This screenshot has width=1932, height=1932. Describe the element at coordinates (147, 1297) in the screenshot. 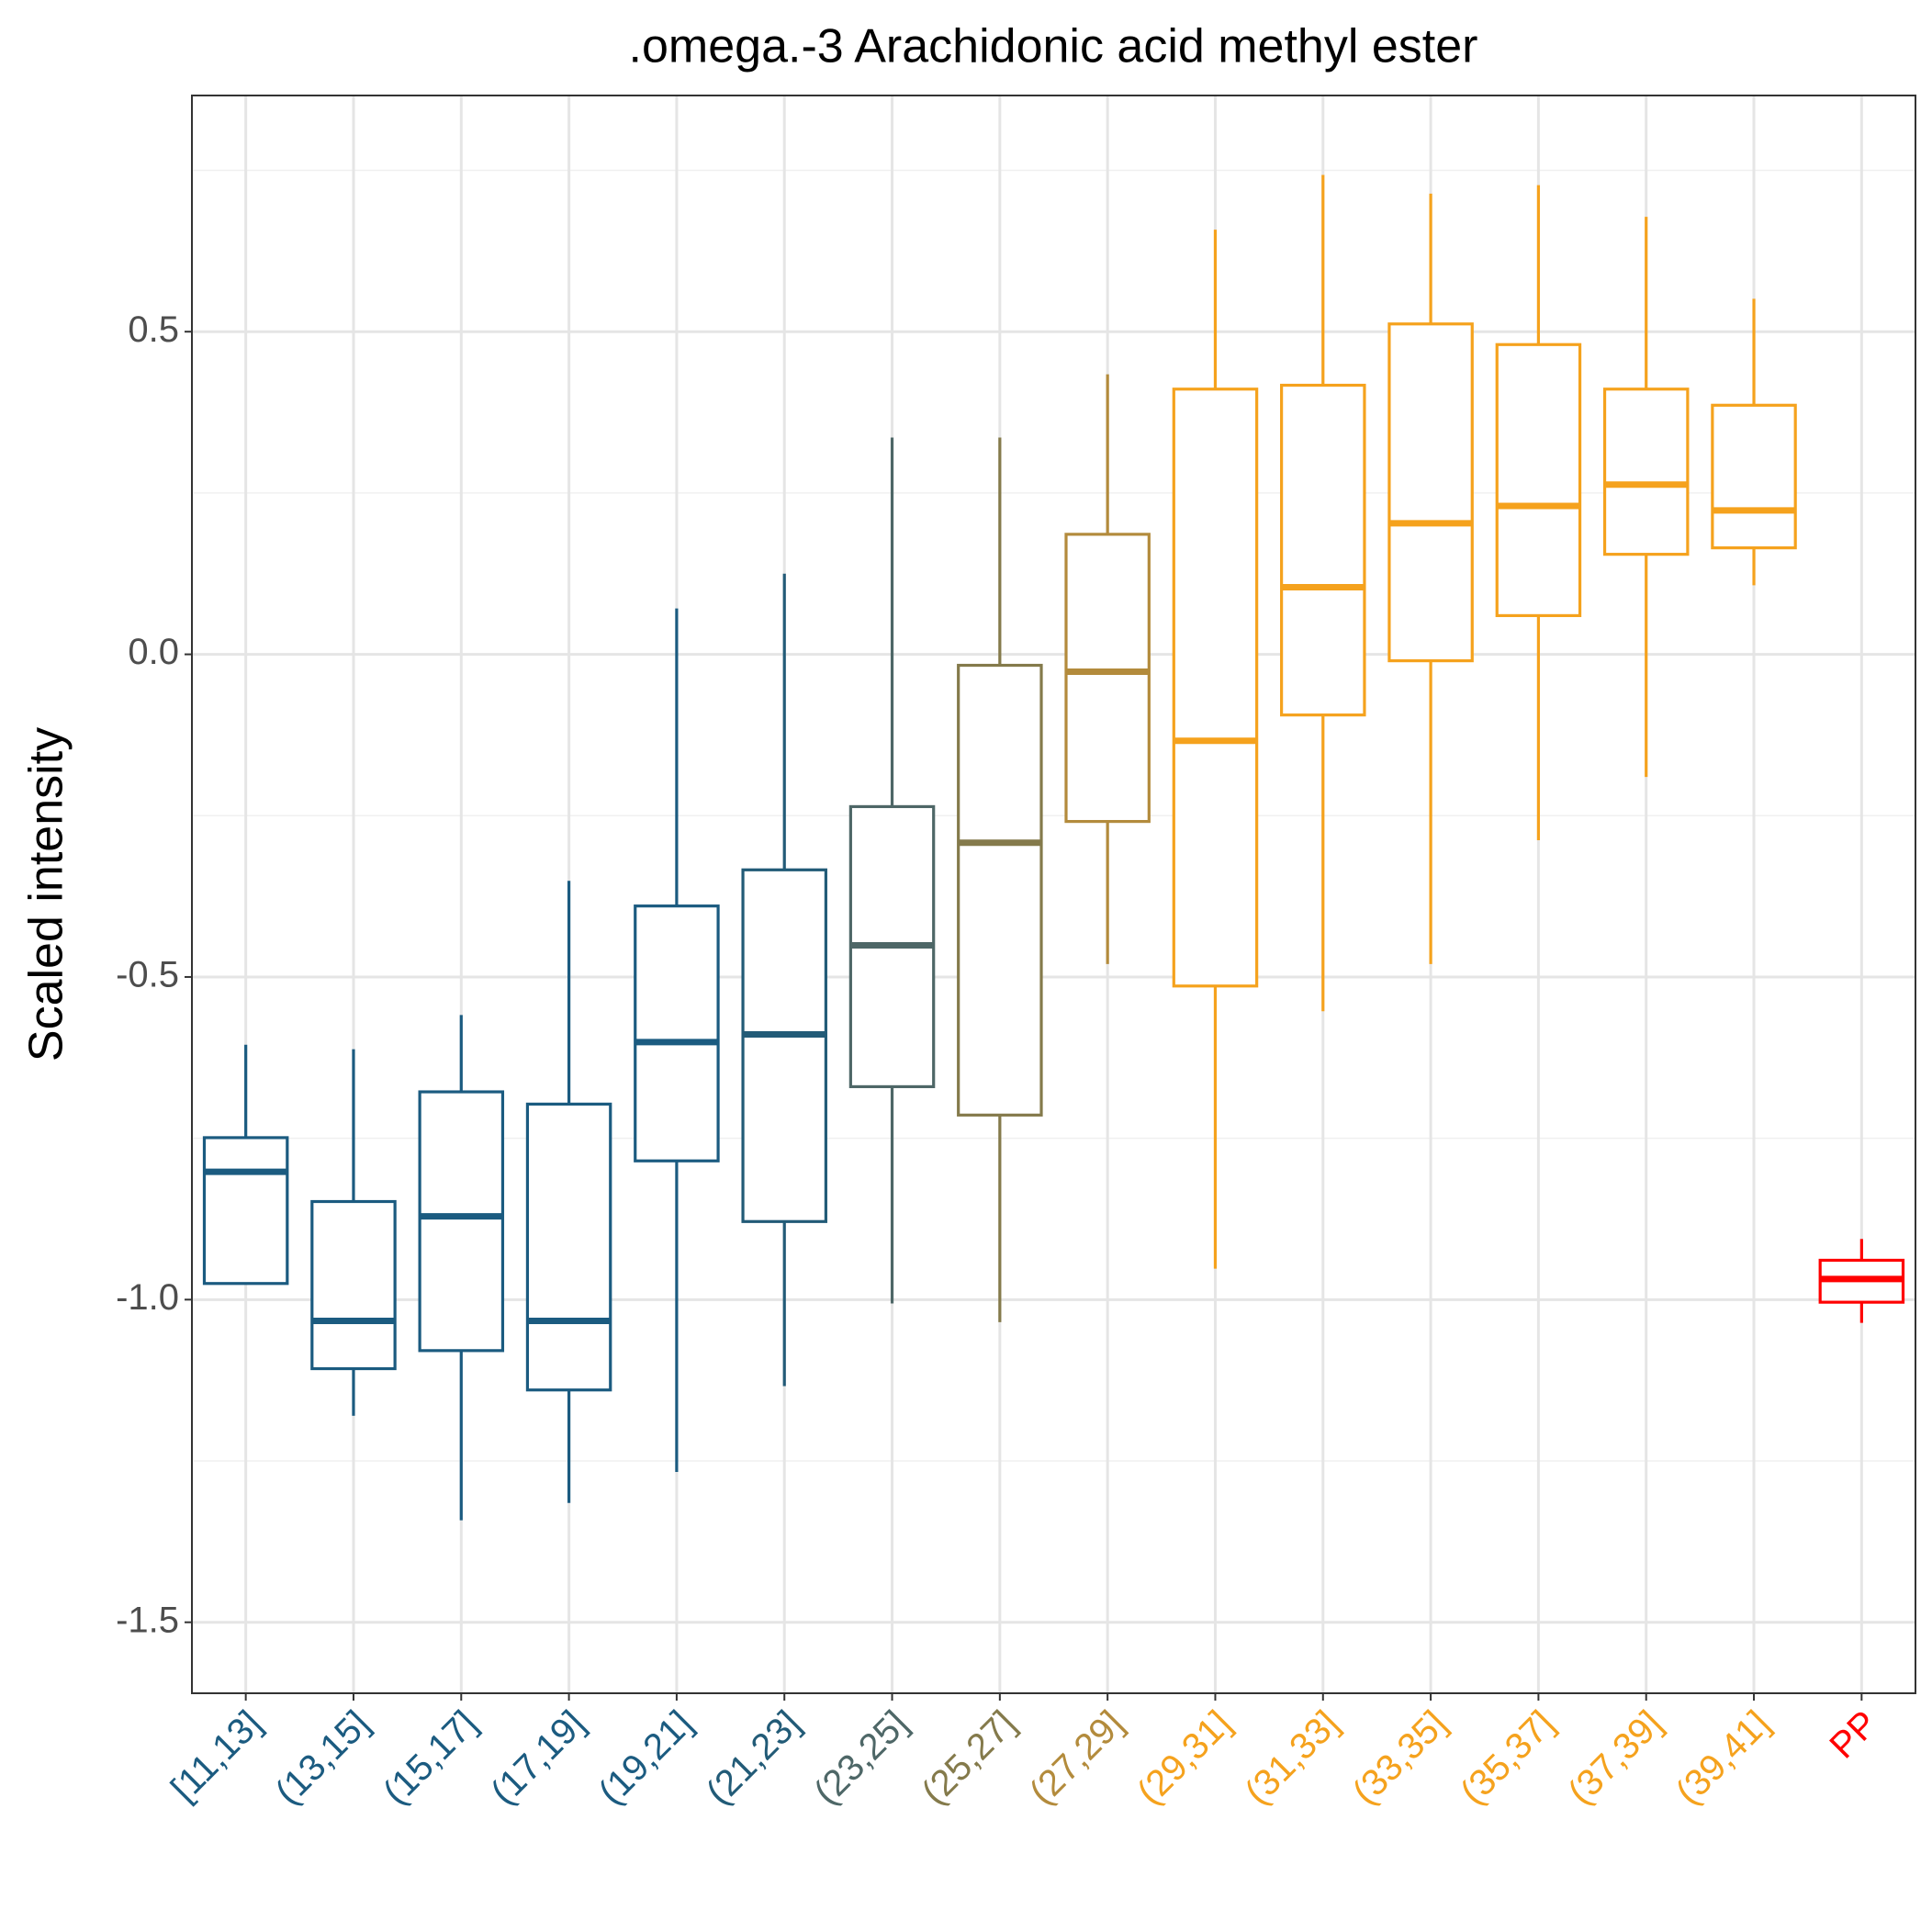

I see `y-tick-label: -1.0` at that location.